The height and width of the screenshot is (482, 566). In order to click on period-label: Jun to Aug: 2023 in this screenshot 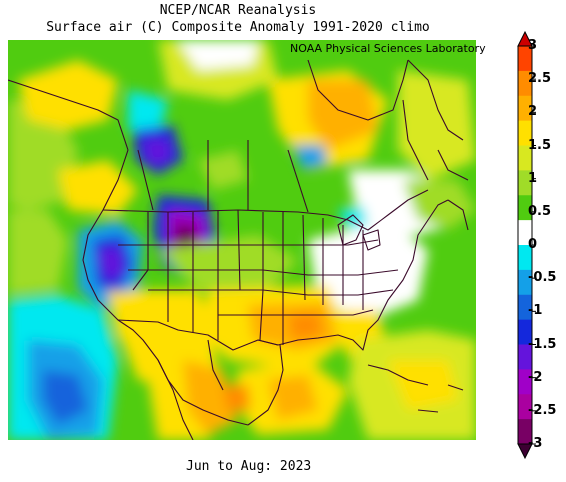, I will do `click(249, 466)`.